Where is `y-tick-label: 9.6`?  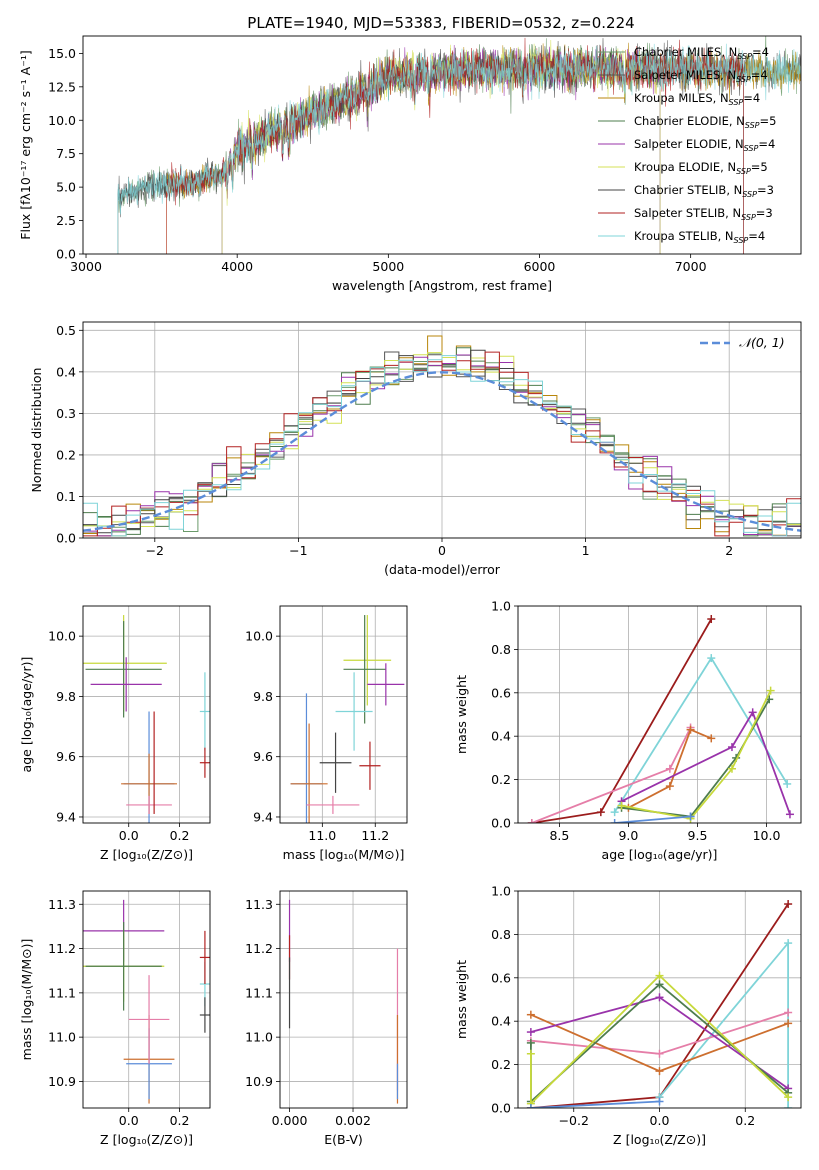
y-tick-label: 9.6 is located at coordinates (66, 756).